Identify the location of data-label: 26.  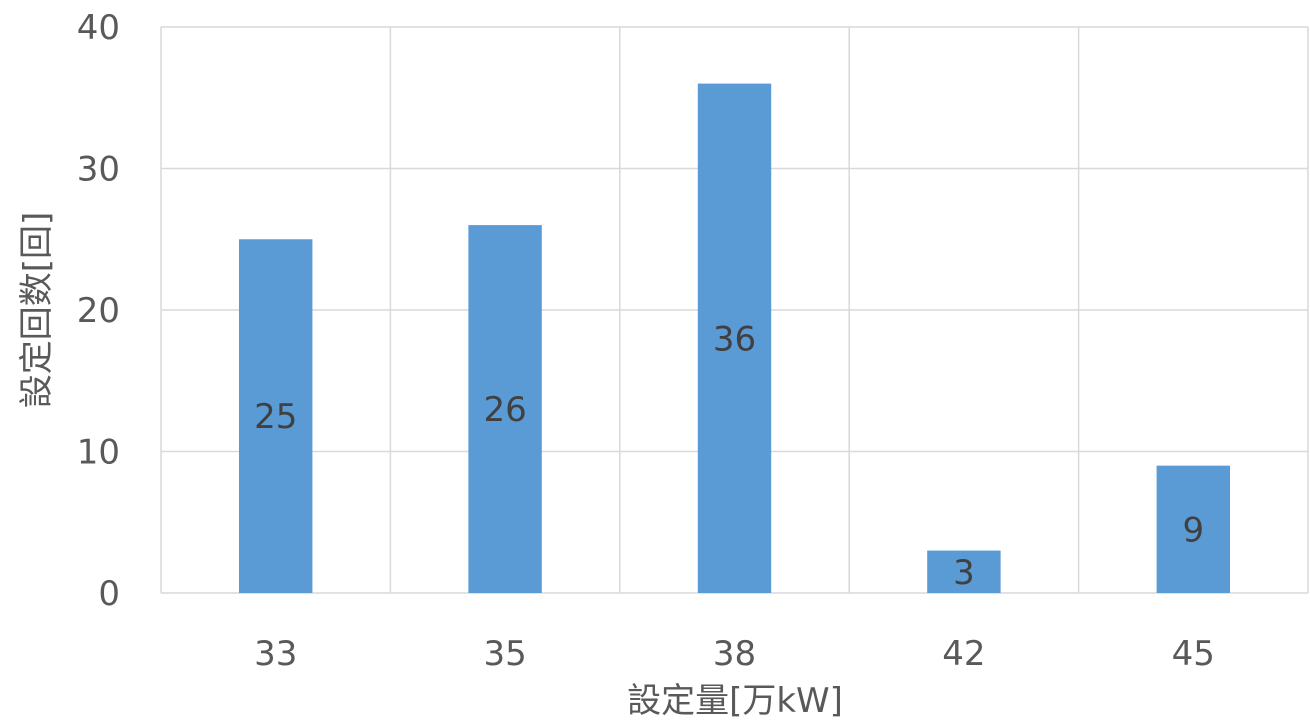
(504, 410).